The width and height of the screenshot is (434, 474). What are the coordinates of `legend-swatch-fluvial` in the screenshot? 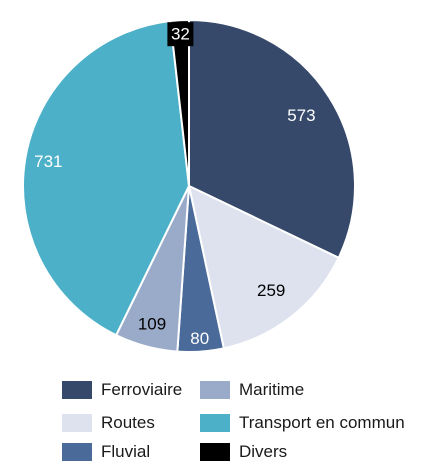 It's located at (77, 452).